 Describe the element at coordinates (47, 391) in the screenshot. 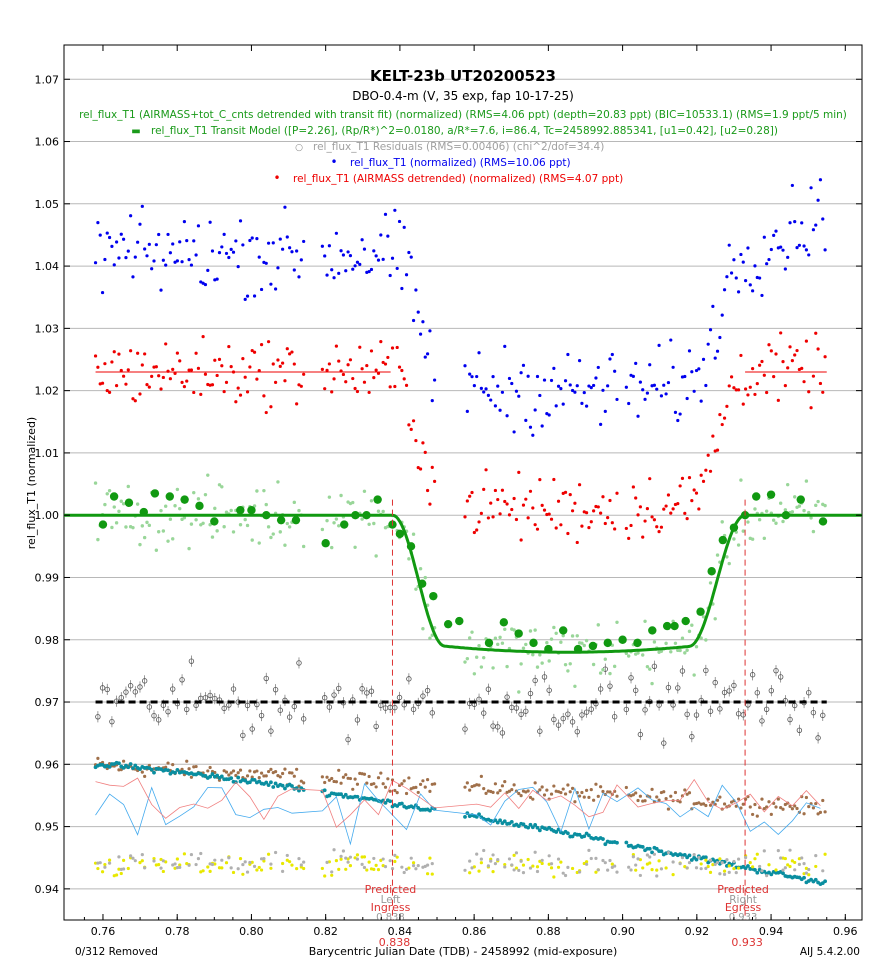

I see `y-tick-label: 1.02` at that location.